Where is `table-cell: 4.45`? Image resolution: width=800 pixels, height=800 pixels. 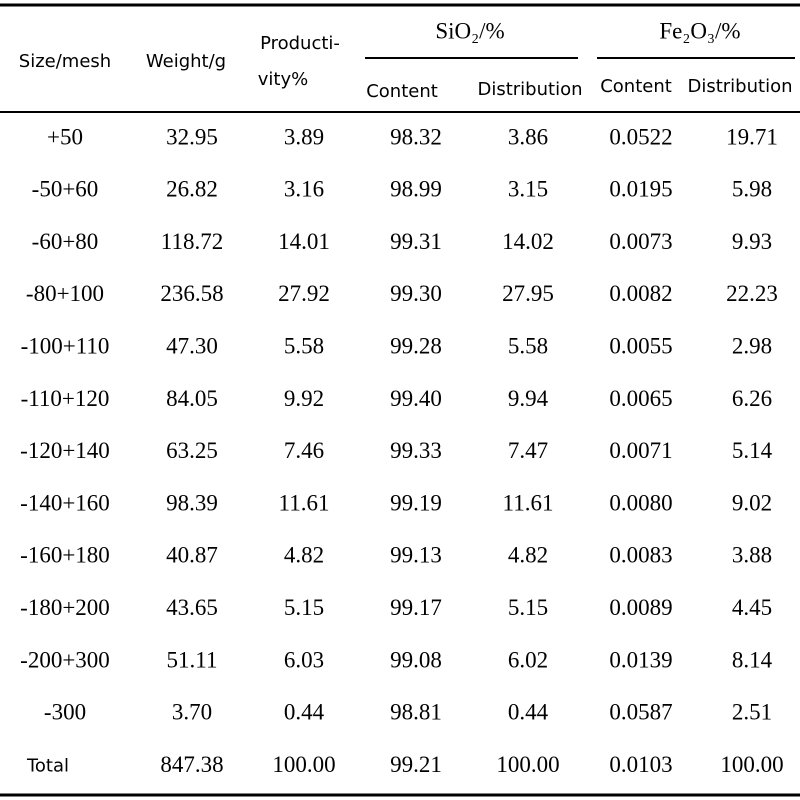 table-cell: 4.45 is located at coordinates (752, 607).